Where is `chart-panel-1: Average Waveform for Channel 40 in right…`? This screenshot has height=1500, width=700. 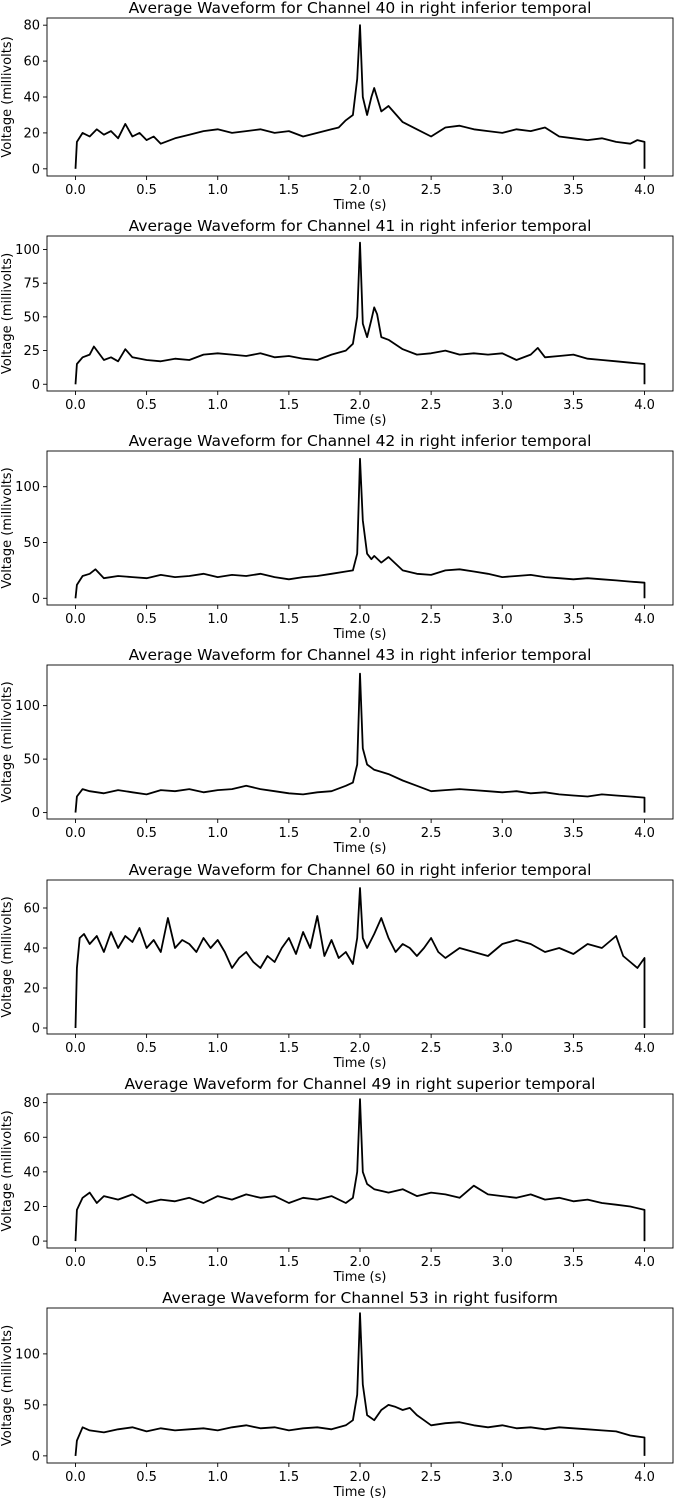 chart-panel-1: Average Waveform for Channel 40 in right… is located at coordinates (337, 106).